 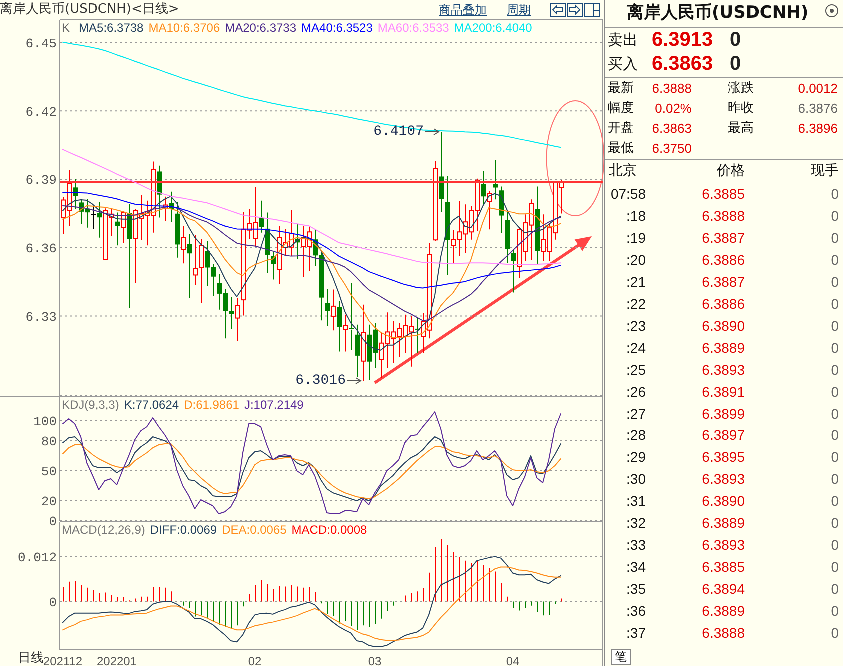 What do you see at coordinates (463, 10) in the screenshot?
I see `text: 商品叠加` at bounding box center [463, 10].